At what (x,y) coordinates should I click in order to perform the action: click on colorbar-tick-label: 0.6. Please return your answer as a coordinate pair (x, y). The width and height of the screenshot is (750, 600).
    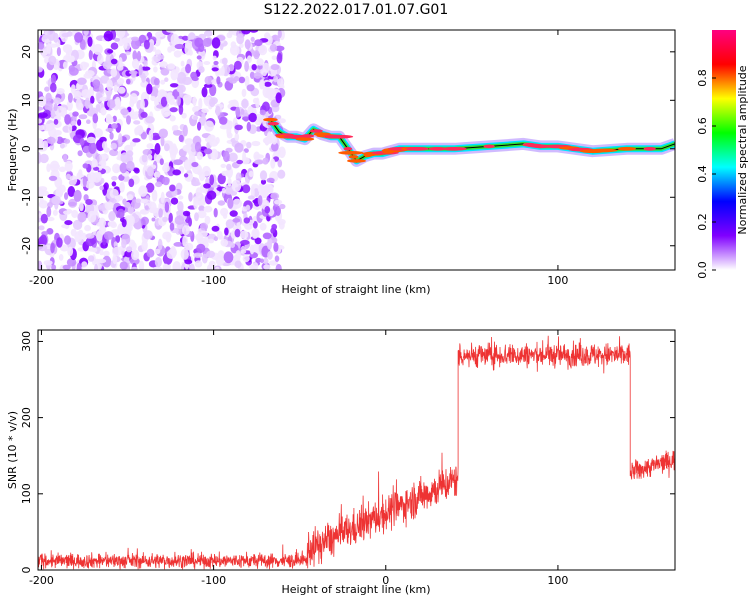
    Looking at the image, I should click on (702, 126).